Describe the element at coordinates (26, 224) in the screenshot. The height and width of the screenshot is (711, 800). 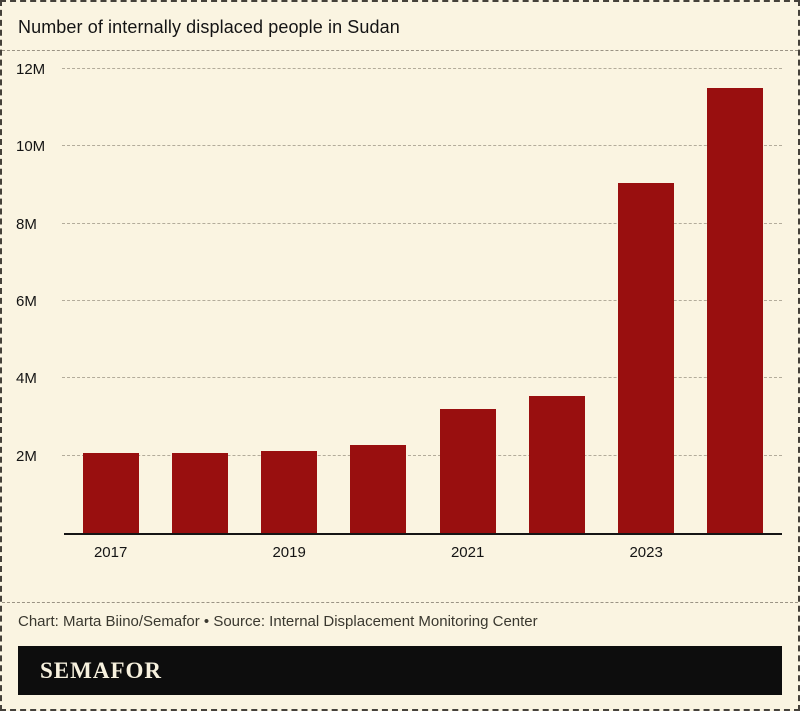
I see `y-tick-label: 8M` at that location.